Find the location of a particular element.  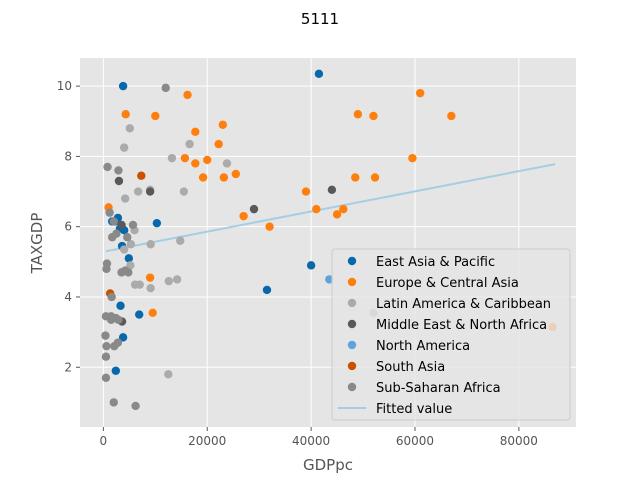

y-tick-label: 4 is located at coordinates (68, 297).